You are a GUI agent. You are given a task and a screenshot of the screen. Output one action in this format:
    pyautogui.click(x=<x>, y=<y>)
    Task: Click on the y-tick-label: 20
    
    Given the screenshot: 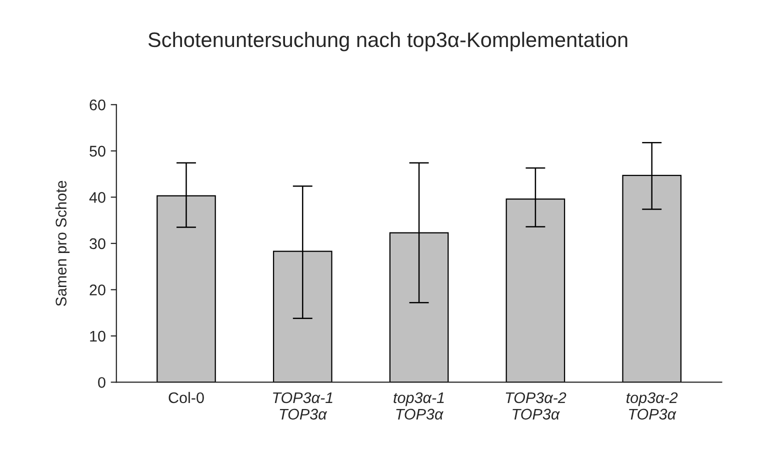 What is the action you would take?
    pyautogui.click(x=98, y=290)
    